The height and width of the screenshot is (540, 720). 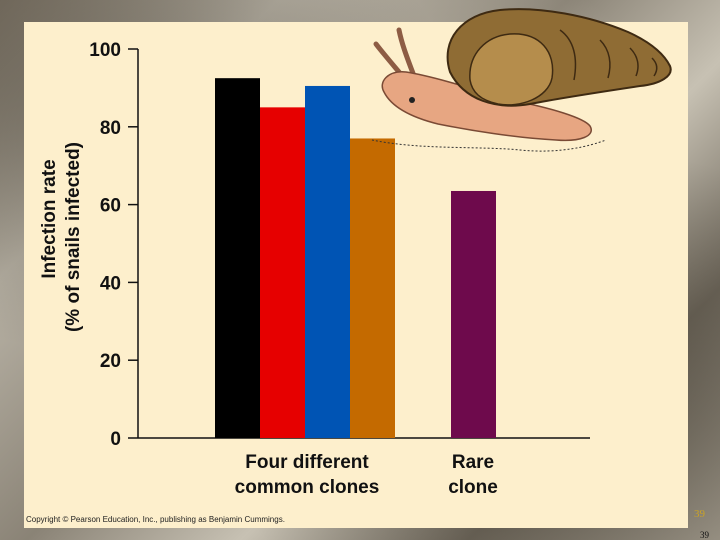 What do you see at coordinates (307, 487) in the screenshot?
I see `category-label-0-line2: common clones` at bounding box center [307, 487].